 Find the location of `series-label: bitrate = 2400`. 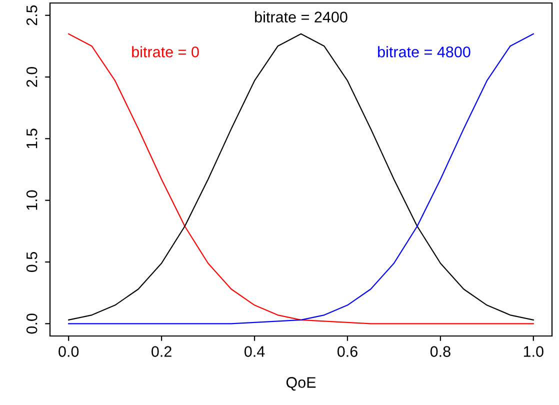

series-label: bitrate = 2400 is located at coordinates (301, 16).